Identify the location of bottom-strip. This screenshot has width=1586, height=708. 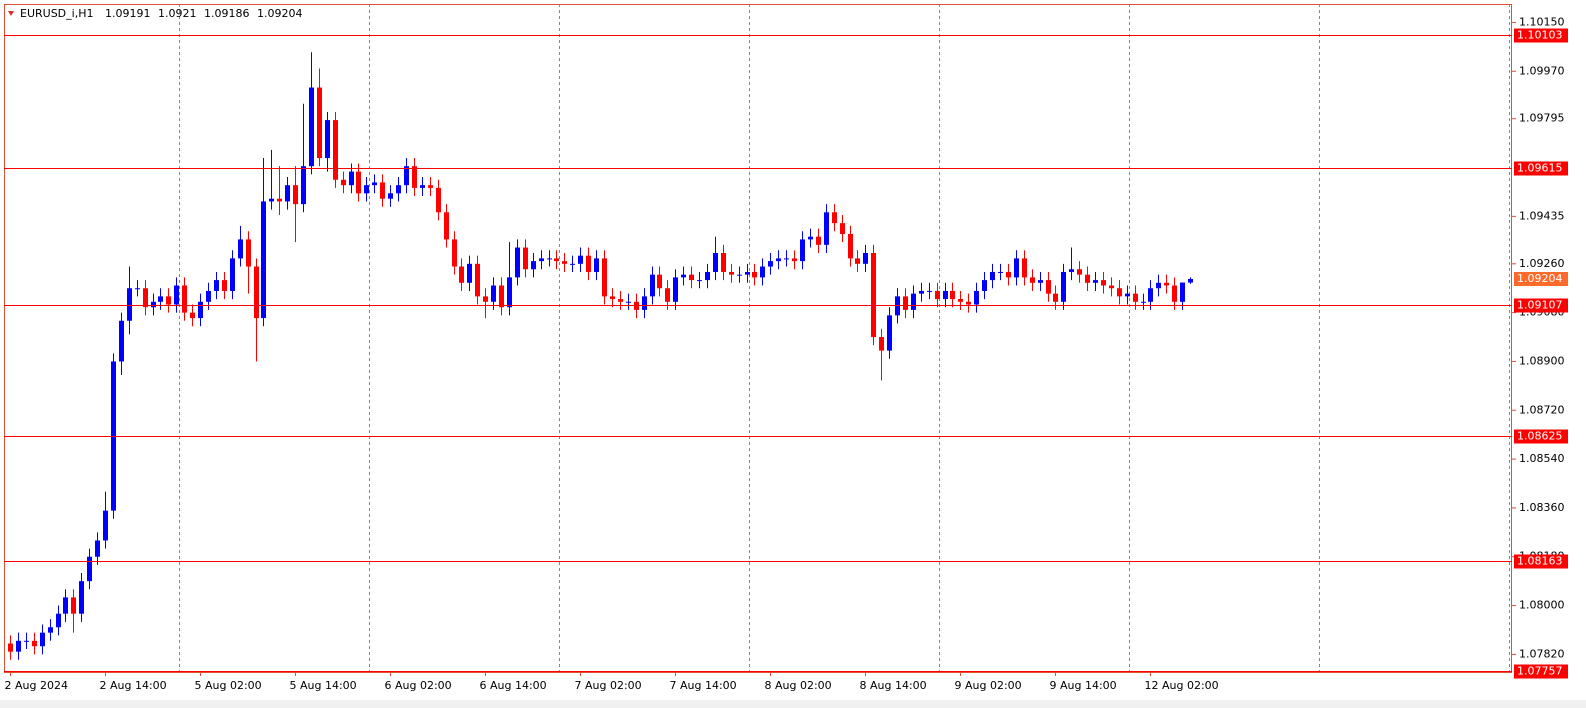
(793, 704).